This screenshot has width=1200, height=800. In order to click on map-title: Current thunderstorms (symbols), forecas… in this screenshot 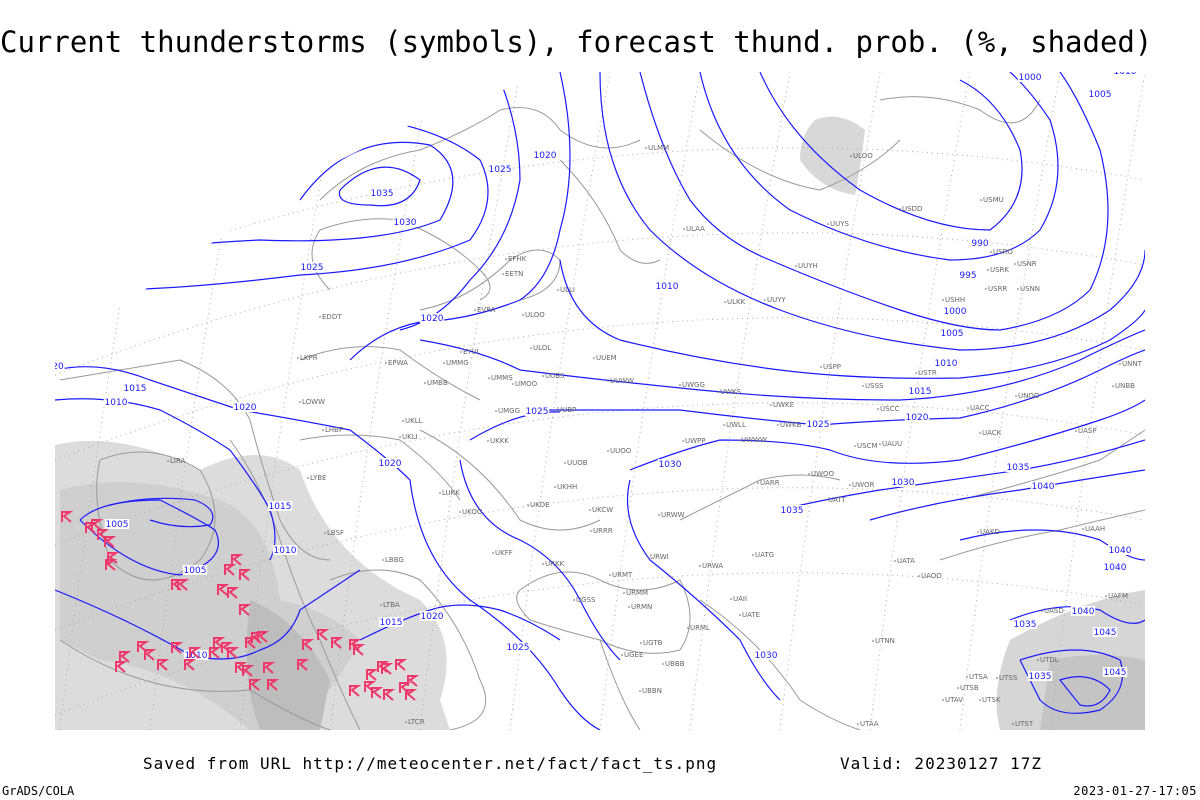, I will do `click(576, 42)`.